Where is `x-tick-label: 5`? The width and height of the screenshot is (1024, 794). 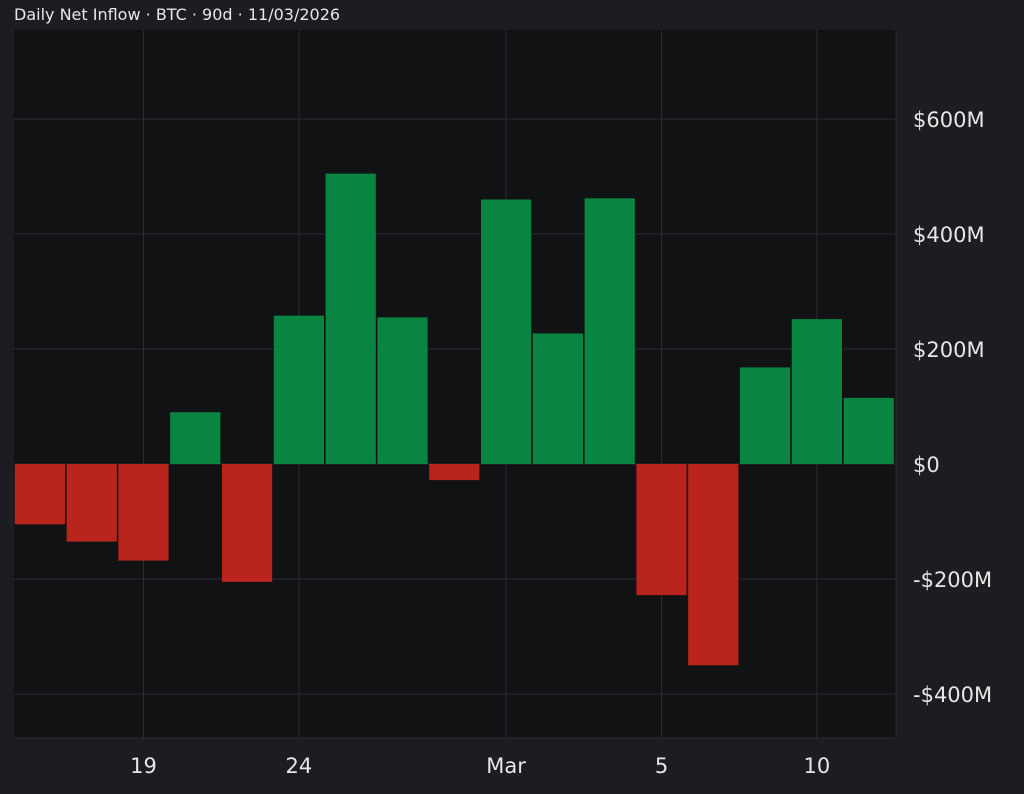
x-tick-label: 5 is located at coordinates (661, 766).